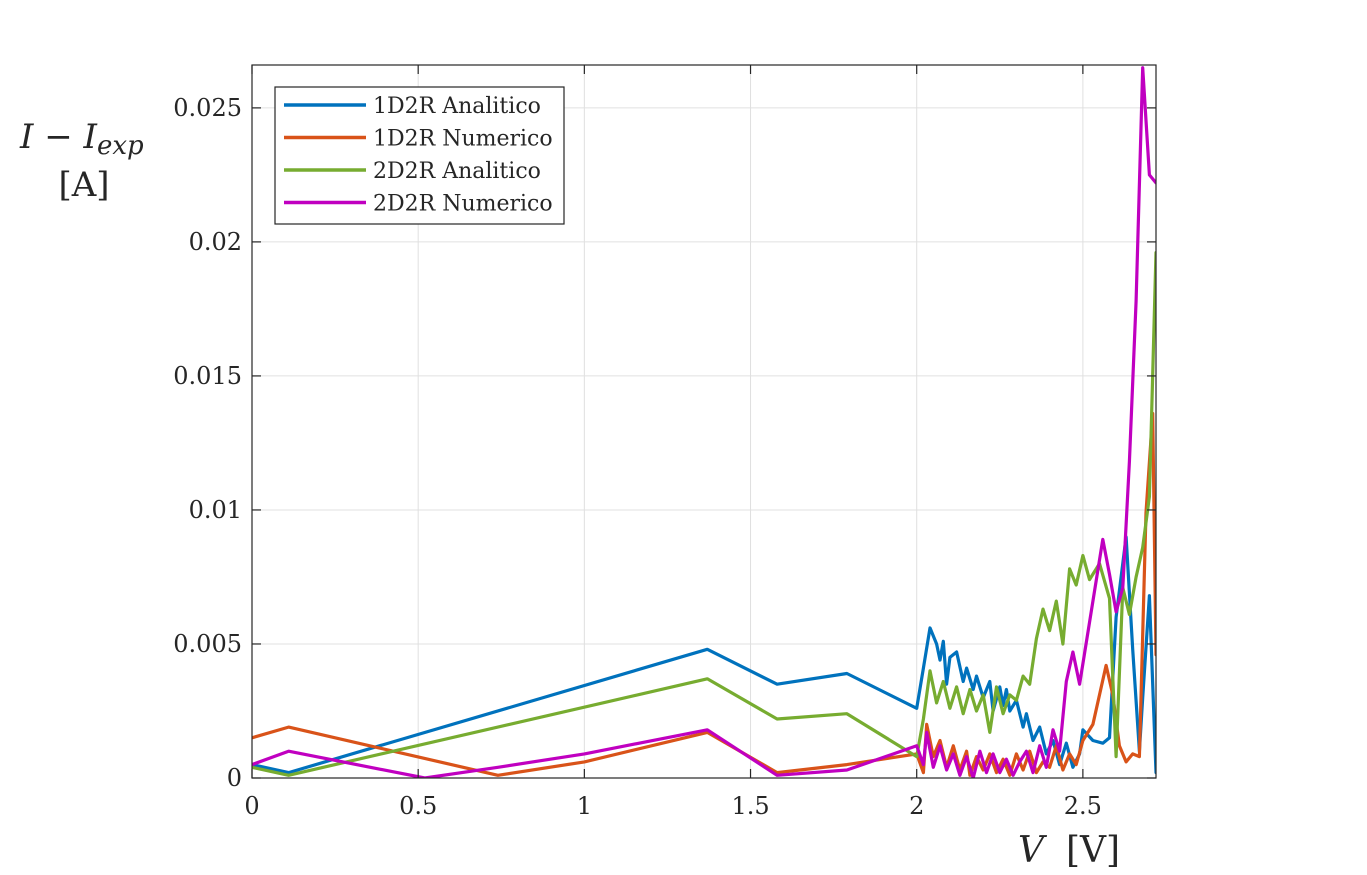 This screenshot has height=875, width=1367. What do you see at coordinates (1033, 850) in the screenshot?
I see `x-axis-title-main: V` at bounding box center [1033, 850].